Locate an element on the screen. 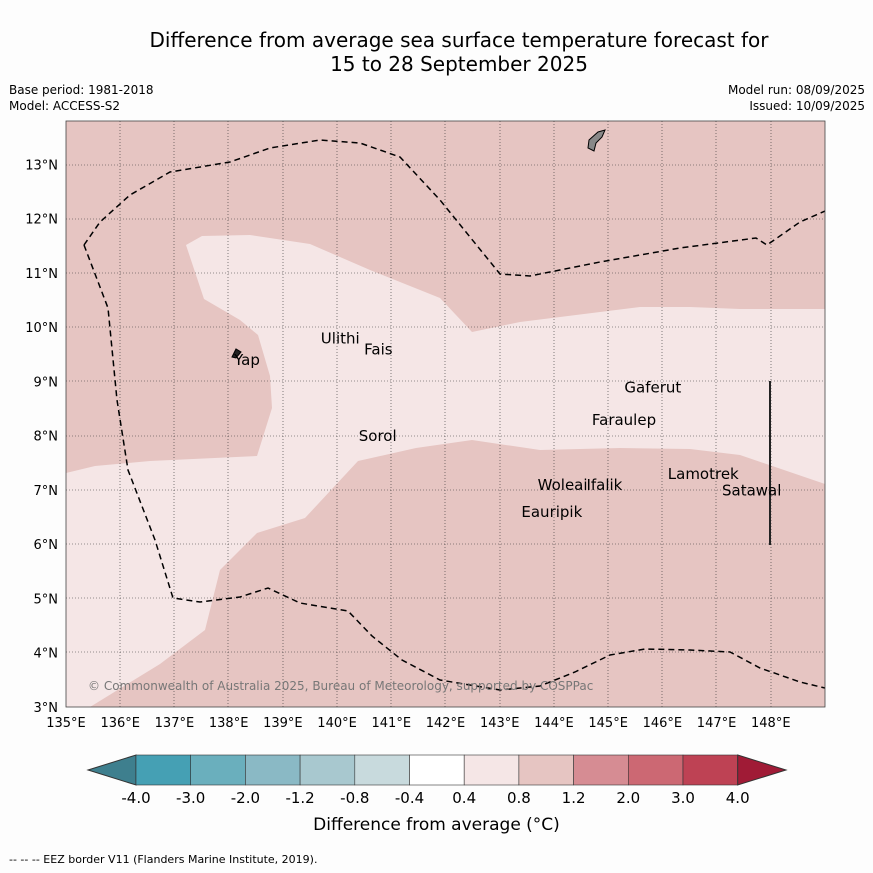 This screenshot has width=873, height=873. lon-tick-label: 146°E is located at coordinates (663, 723).